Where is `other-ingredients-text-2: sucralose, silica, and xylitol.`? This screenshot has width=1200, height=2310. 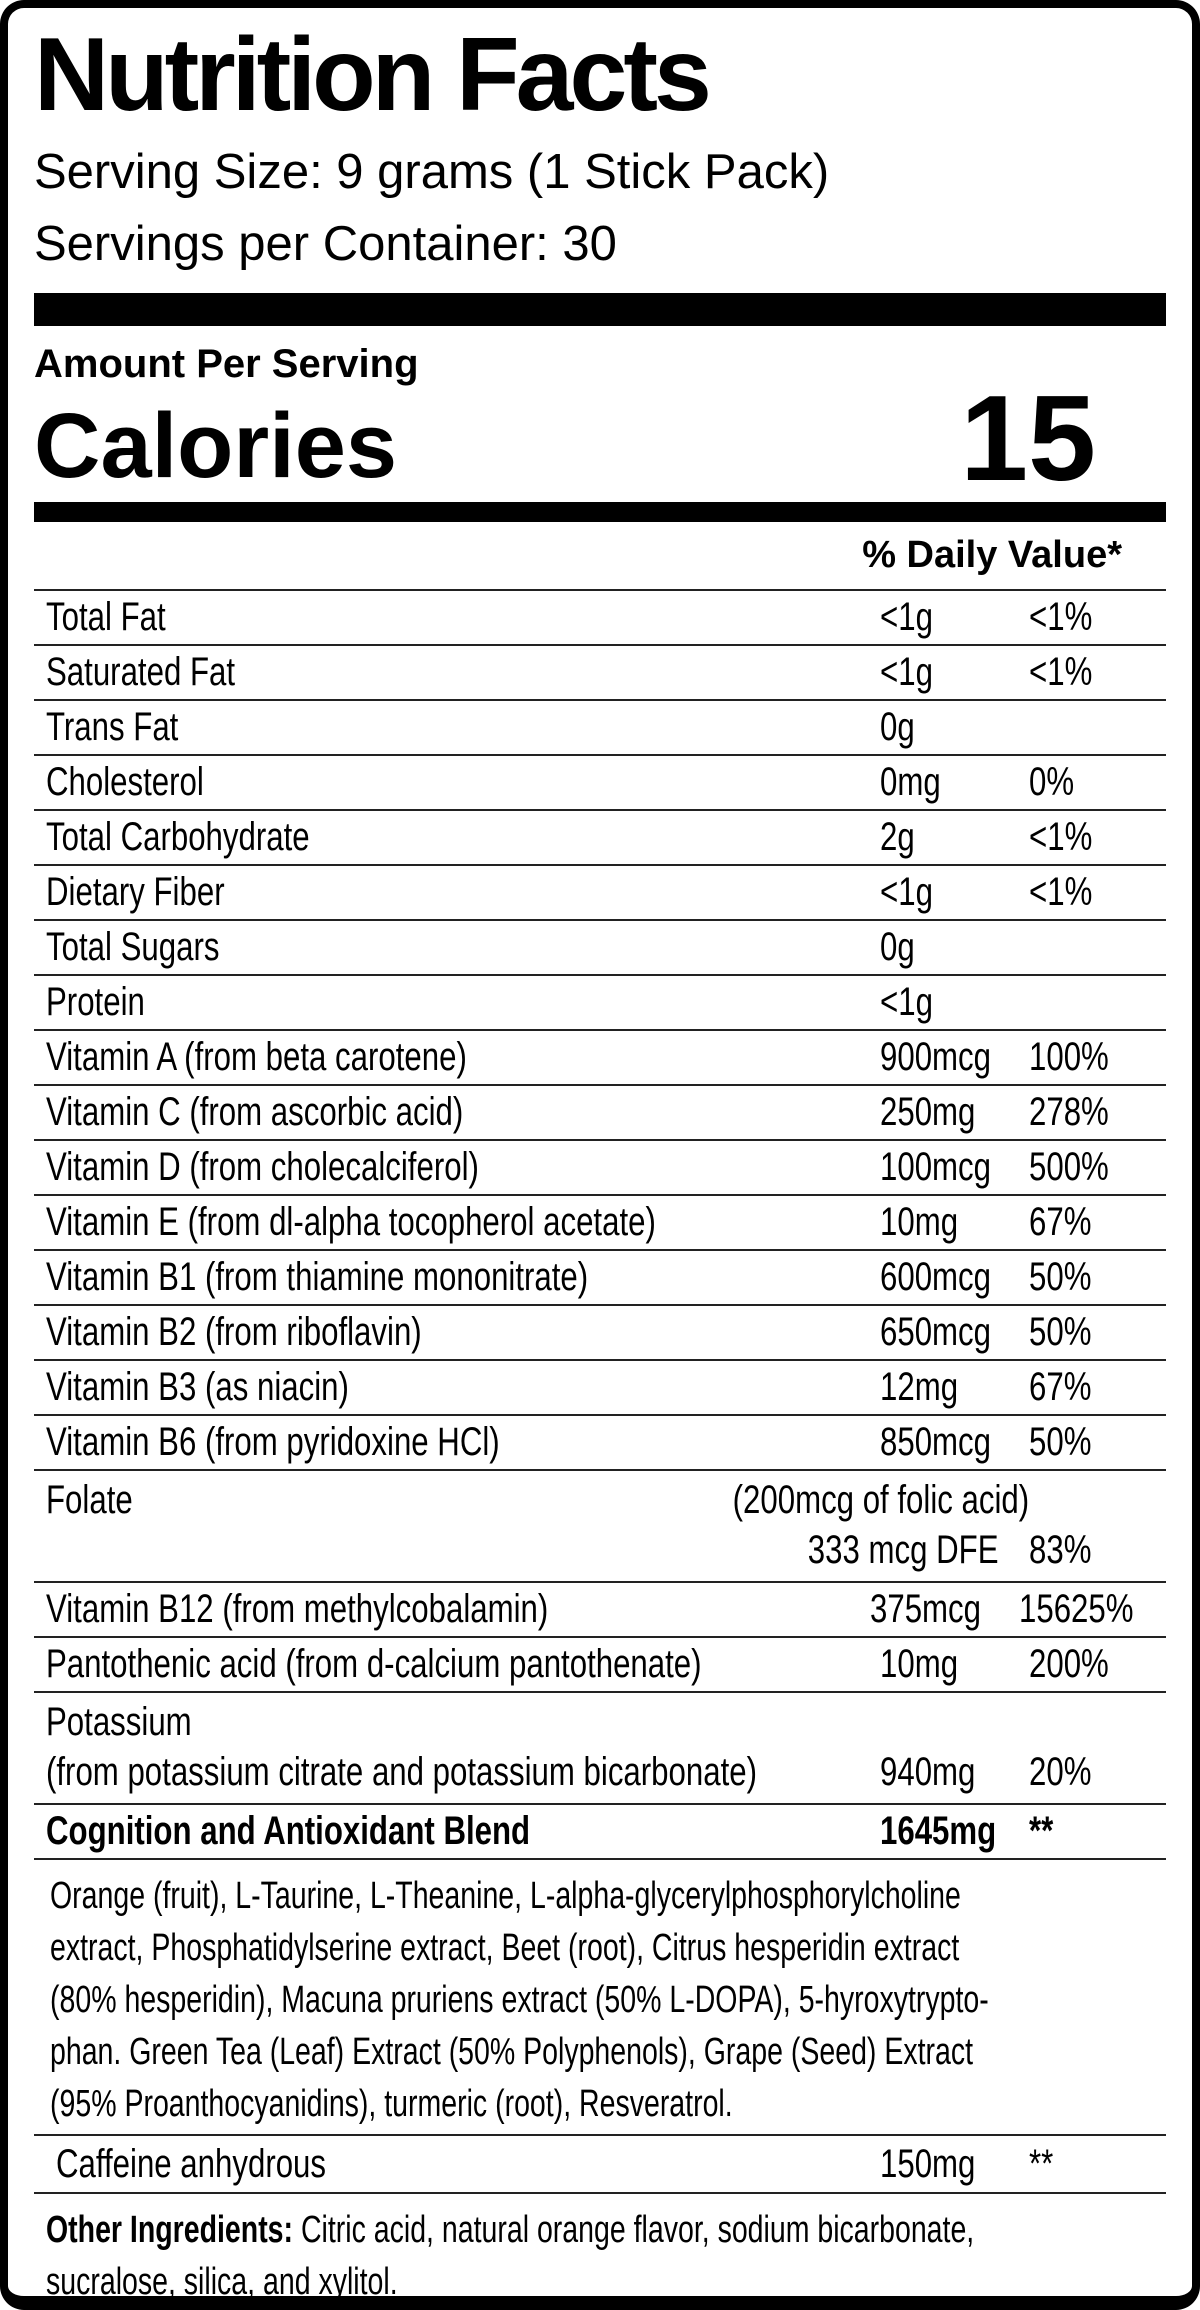 other-ingredients-text-2: sucralose, silica, and xylitol. is located at coordinates (222, 2282).